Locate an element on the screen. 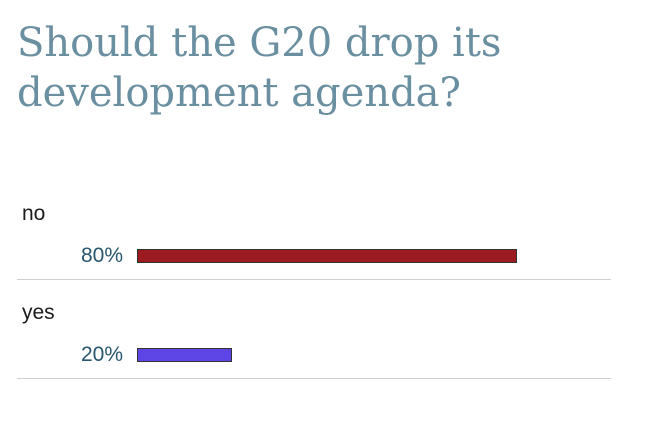  bar-no is located at coordinates (327, 256).